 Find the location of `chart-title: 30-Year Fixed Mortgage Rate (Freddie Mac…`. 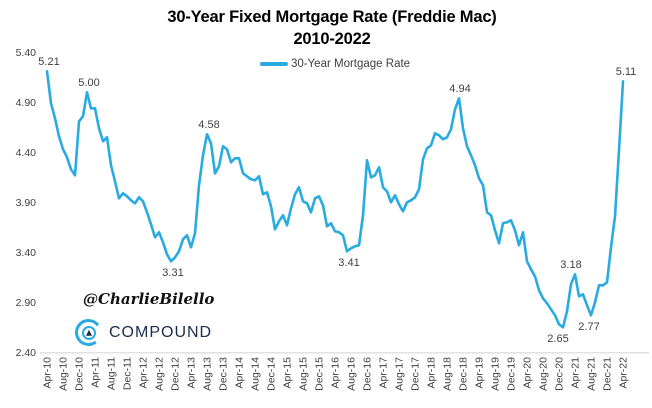

chart-title: 30-Year Fixed Mortgage Rate (Freddie Mac… is located at coordinates (332, 17).